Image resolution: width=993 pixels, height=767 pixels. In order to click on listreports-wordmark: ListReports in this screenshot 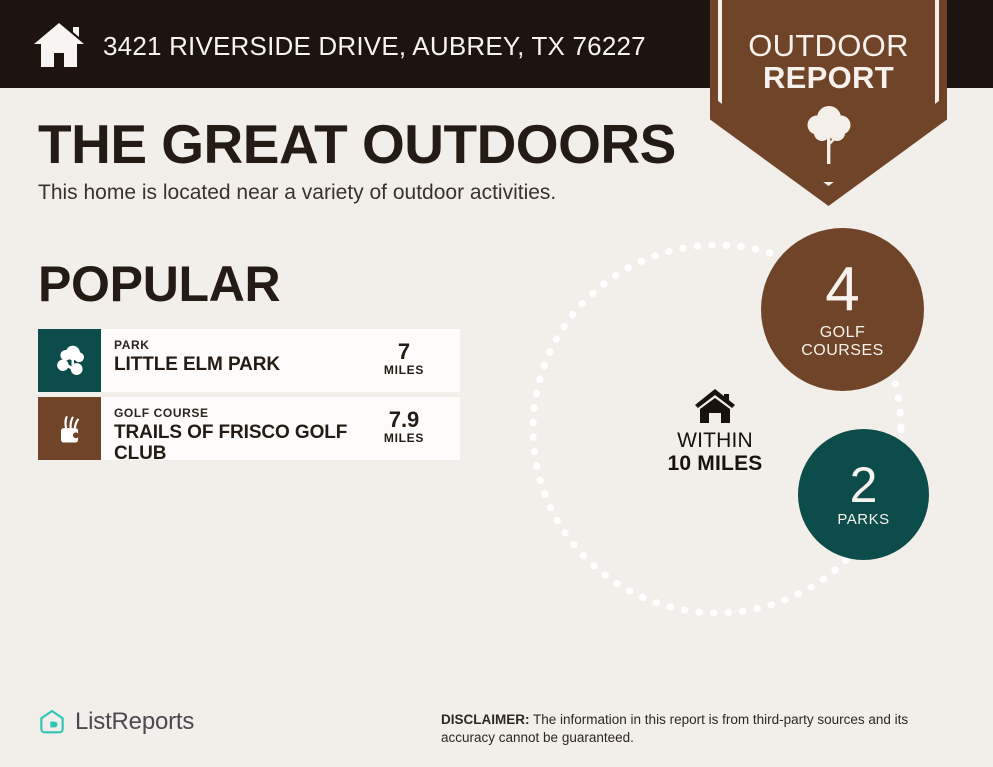, I will do `click(135, 721)`.